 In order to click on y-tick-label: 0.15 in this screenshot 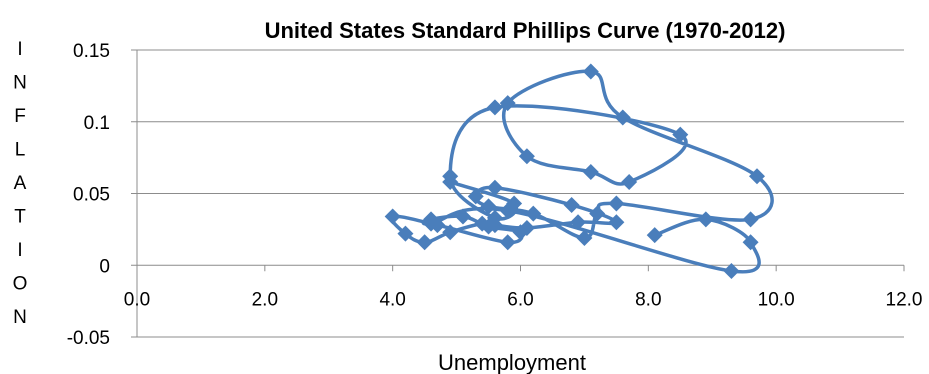, I will do `click(91, 51)`.